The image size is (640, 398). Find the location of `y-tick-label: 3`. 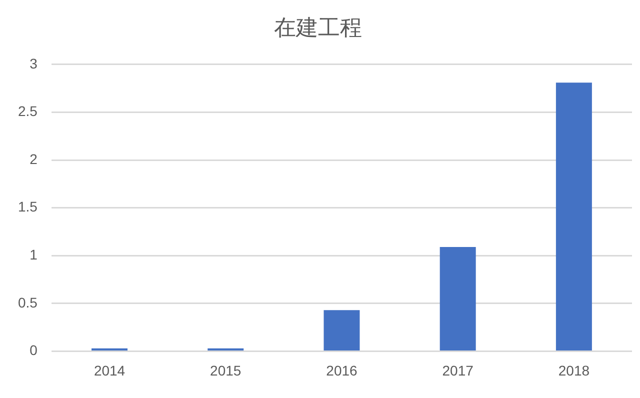

y-tick-label: 3 is located at coordinates (34, 63).